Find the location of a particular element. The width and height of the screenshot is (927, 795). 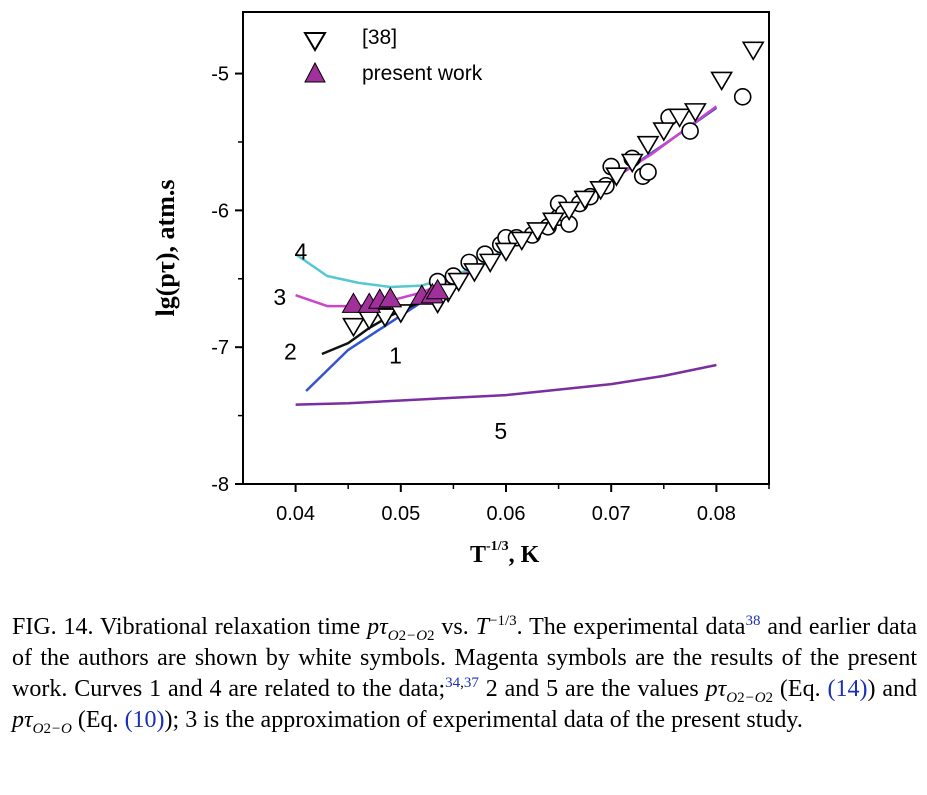

legend-label-present: present work is located at coordinates (422, 73).